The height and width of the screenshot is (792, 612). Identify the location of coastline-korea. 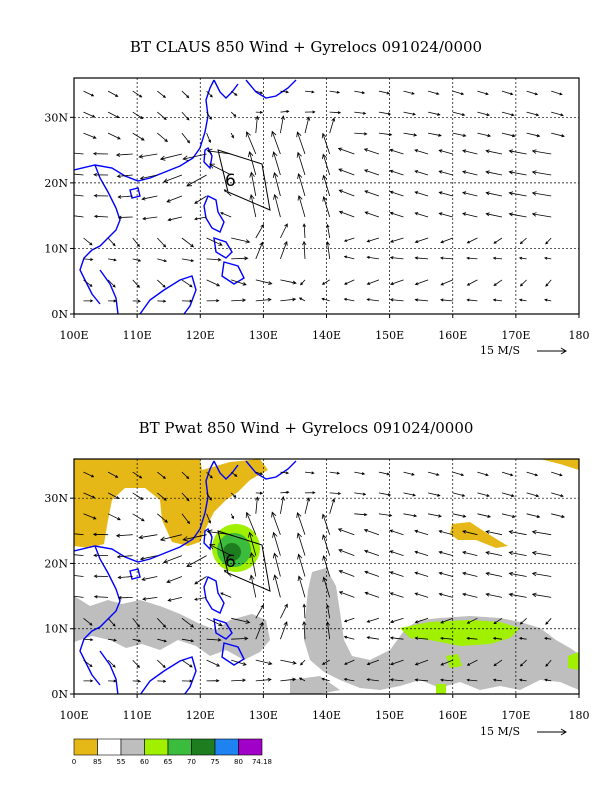
(226, 89).